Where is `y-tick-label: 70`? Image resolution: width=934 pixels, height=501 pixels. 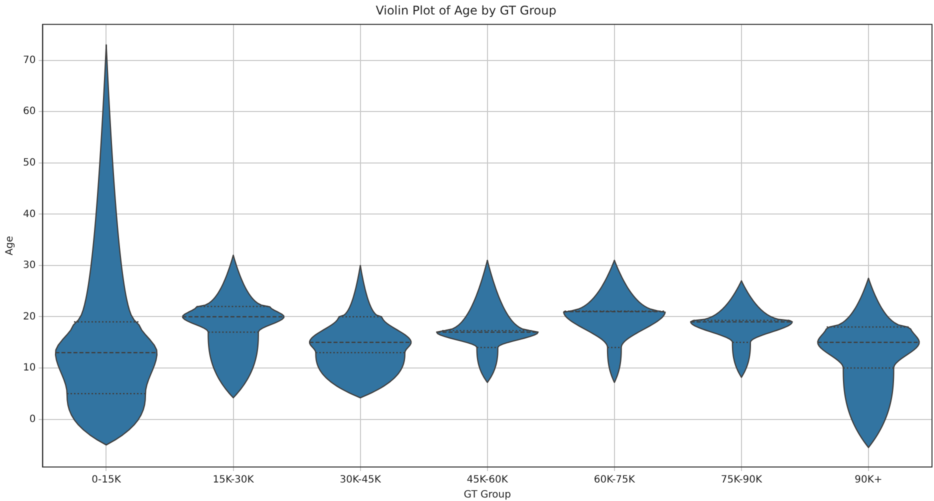 y-tick-label: 70 is located at coordinates (29, 60).